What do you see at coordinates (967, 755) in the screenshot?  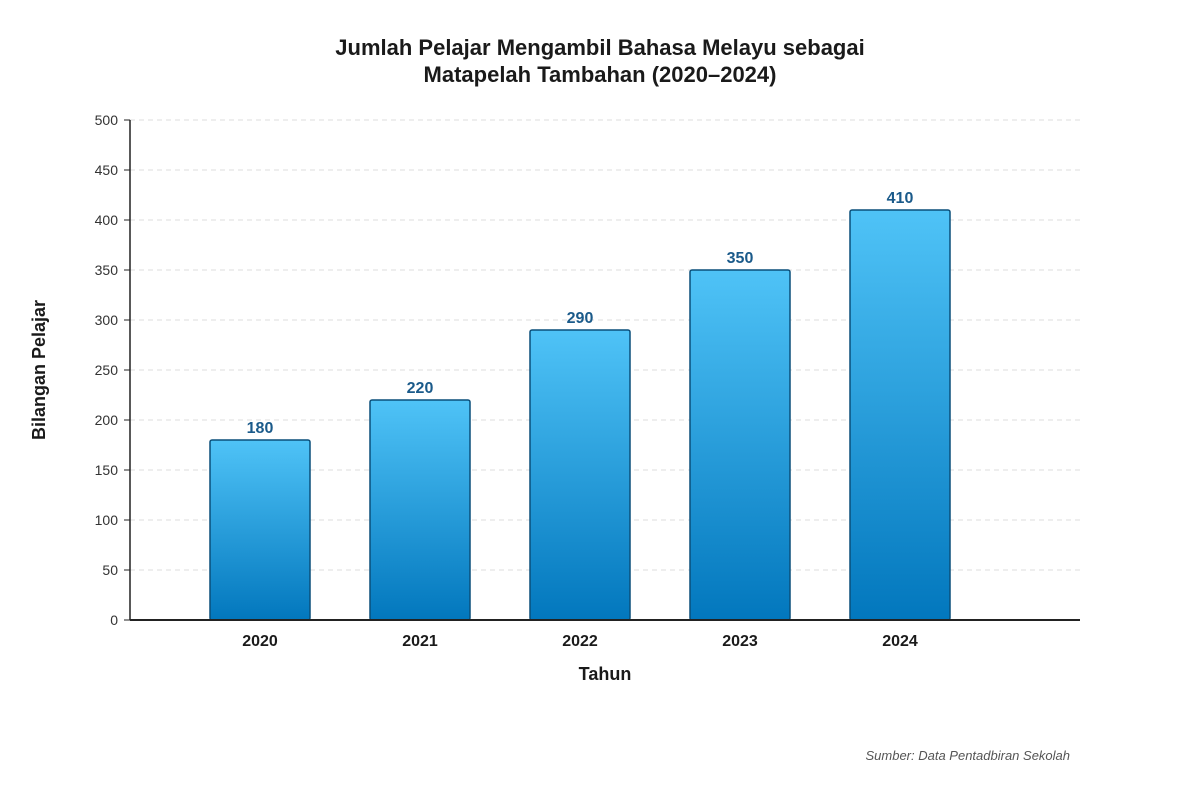 I see `source-note: Sumber: Data Pentadbiran Sekolah` at bounding box center [967, 755].